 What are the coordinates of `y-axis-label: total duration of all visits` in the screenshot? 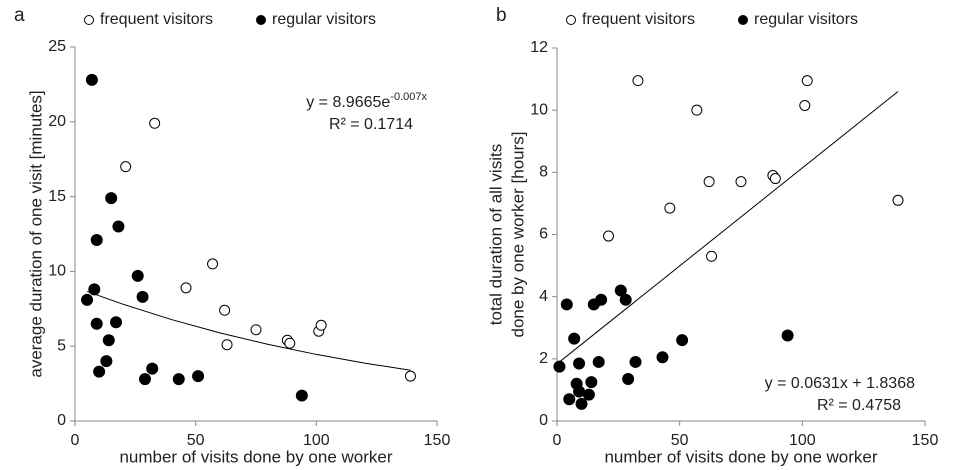 It's located at (495, 234).